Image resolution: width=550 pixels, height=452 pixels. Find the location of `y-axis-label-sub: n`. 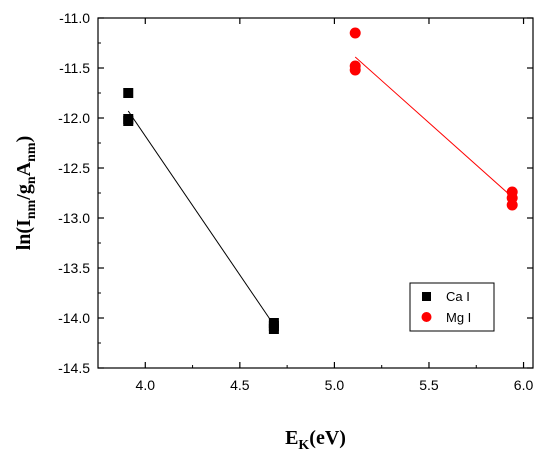

y-axis-label-sub: n is located at coordinates (31, 180).